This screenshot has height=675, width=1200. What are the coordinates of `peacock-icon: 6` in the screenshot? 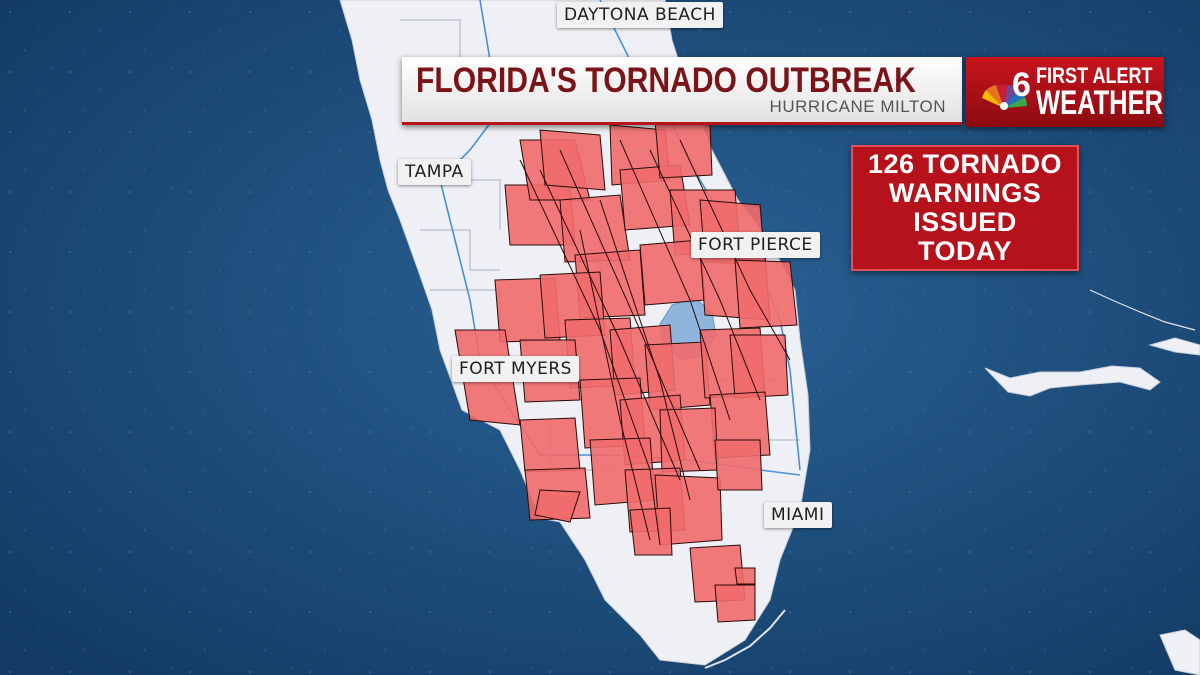 It's located at (1006, 88).